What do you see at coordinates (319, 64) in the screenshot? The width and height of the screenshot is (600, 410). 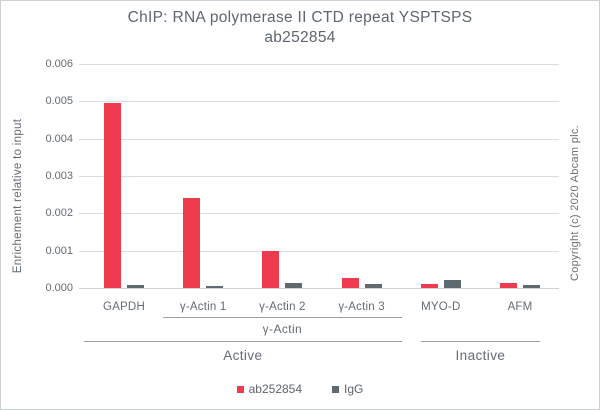 I see `gridline-0.006` at bounding box center [319, 64].